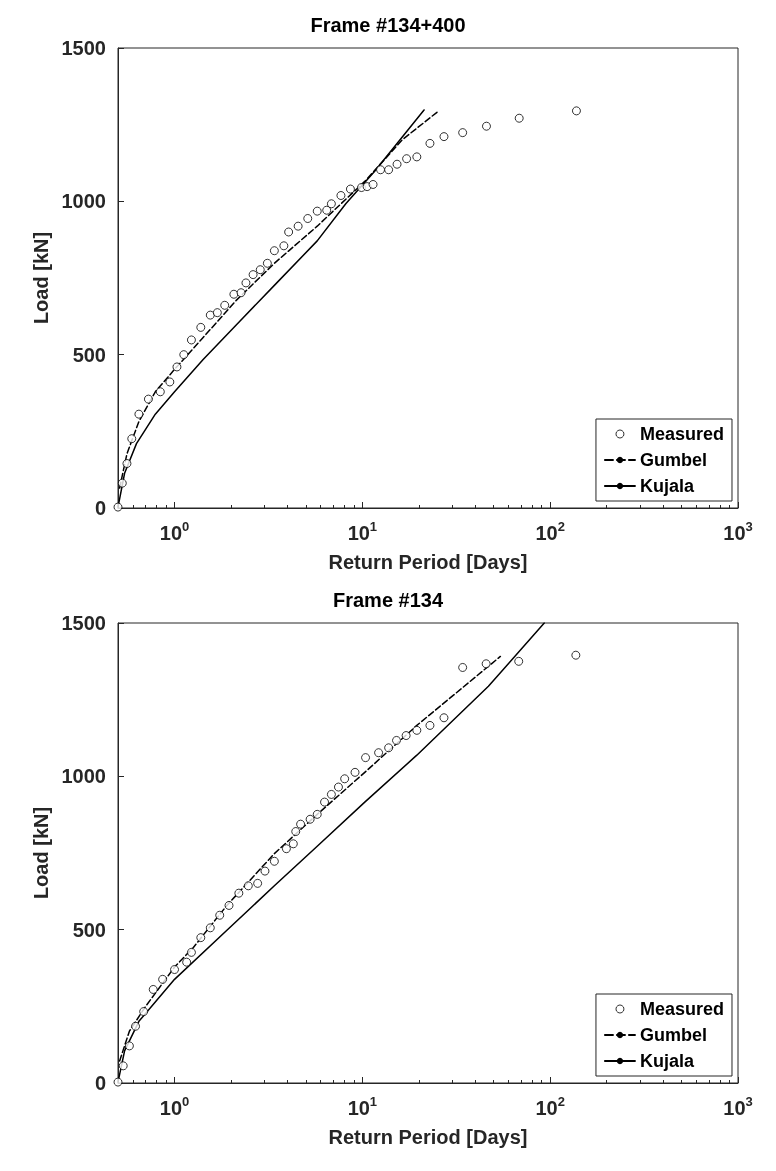  I want to click on chart-title: Frame #134+400, so click(388, 25).